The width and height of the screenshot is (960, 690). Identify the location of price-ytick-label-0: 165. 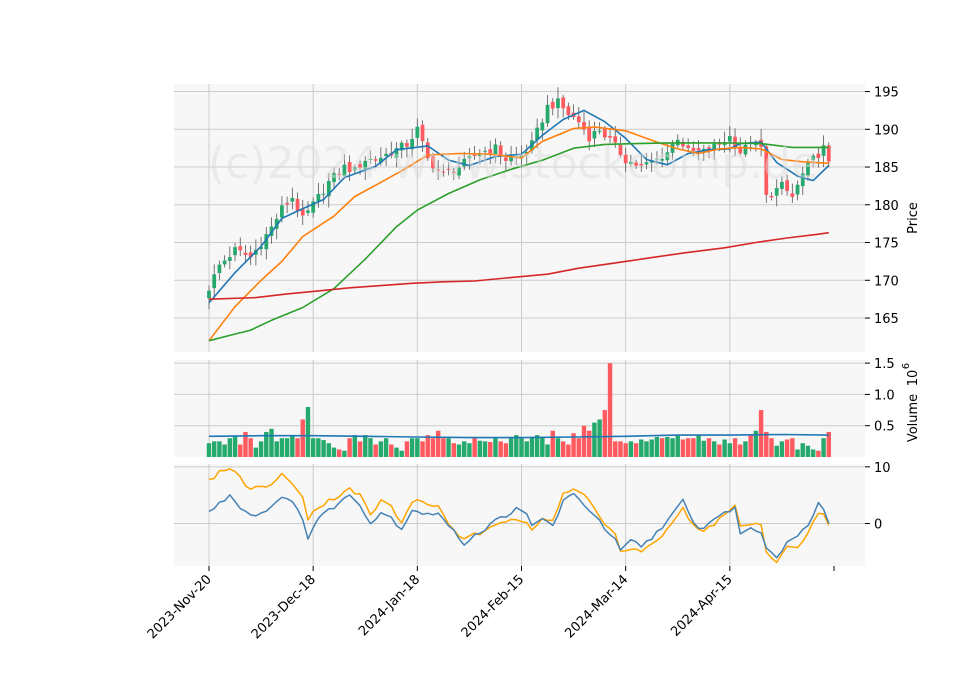
(886, 319).